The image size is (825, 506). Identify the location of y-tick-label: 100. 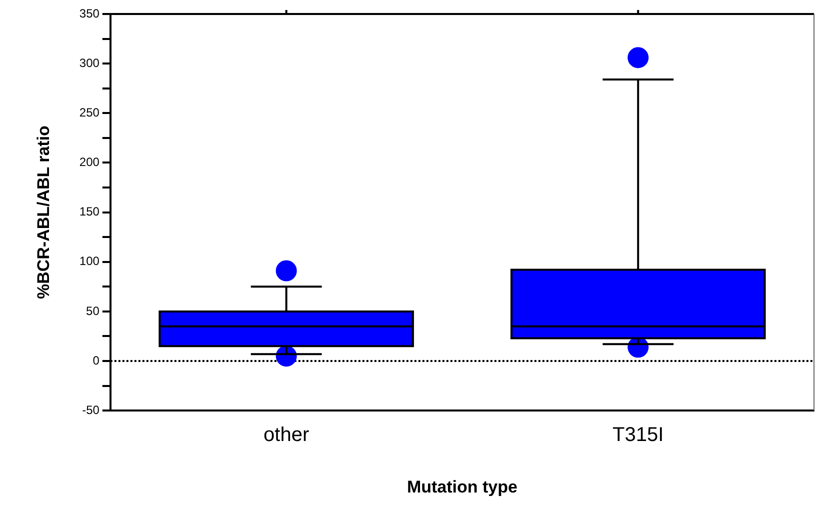
(89, 261).